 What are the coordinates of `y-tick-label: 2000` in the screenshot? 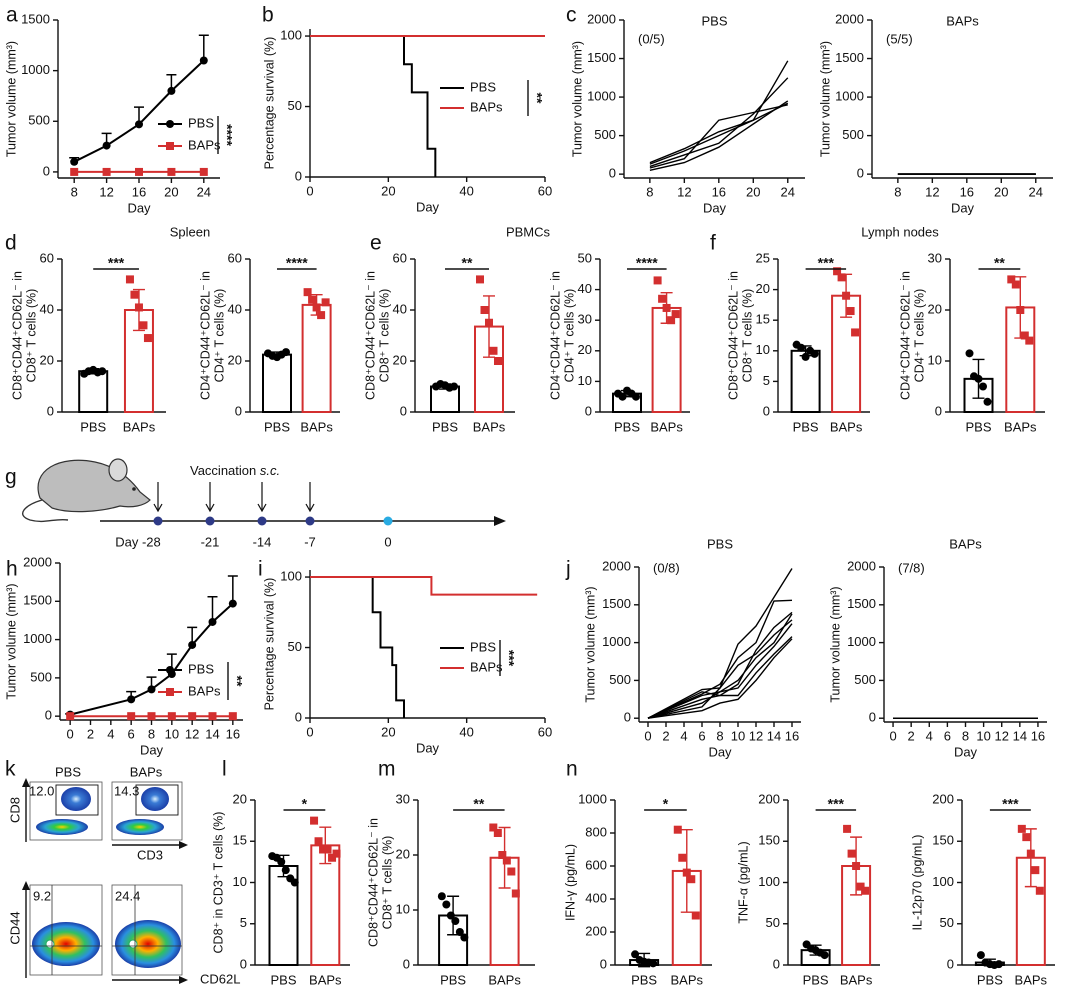 It's located at (849, 18).